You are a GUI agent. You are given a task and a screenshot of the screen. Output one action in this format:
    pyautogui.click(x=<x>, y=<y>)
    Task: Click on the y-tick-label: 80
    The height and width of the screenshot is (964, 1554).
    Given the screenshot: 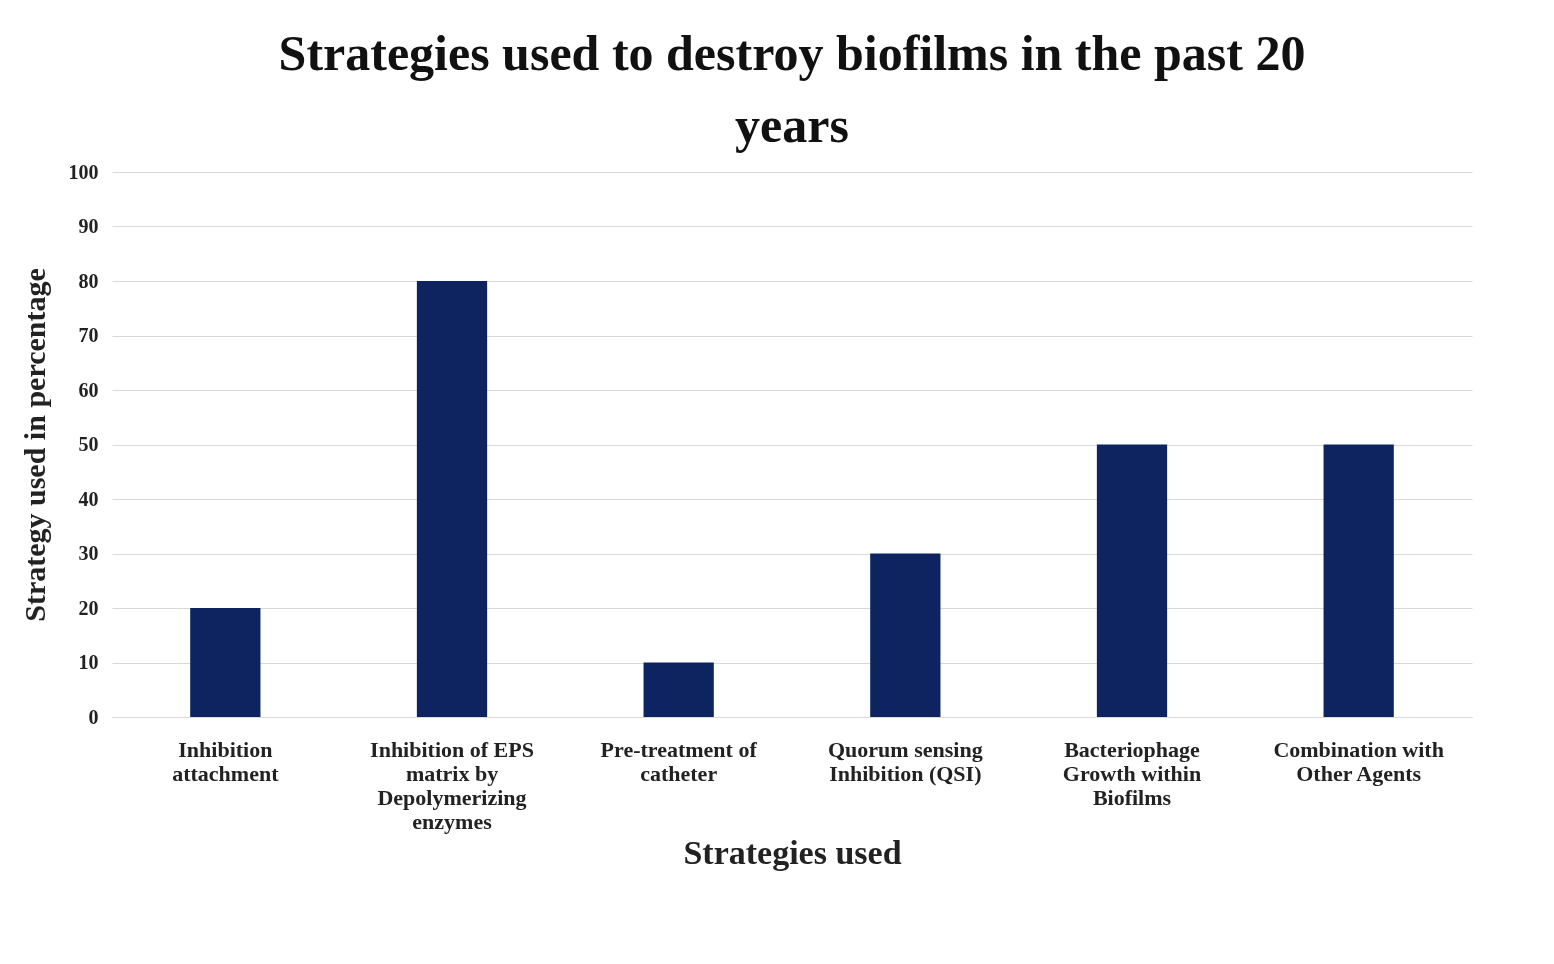 What is the action you would take?
    pyautogui.click(x=88, y=280)
    